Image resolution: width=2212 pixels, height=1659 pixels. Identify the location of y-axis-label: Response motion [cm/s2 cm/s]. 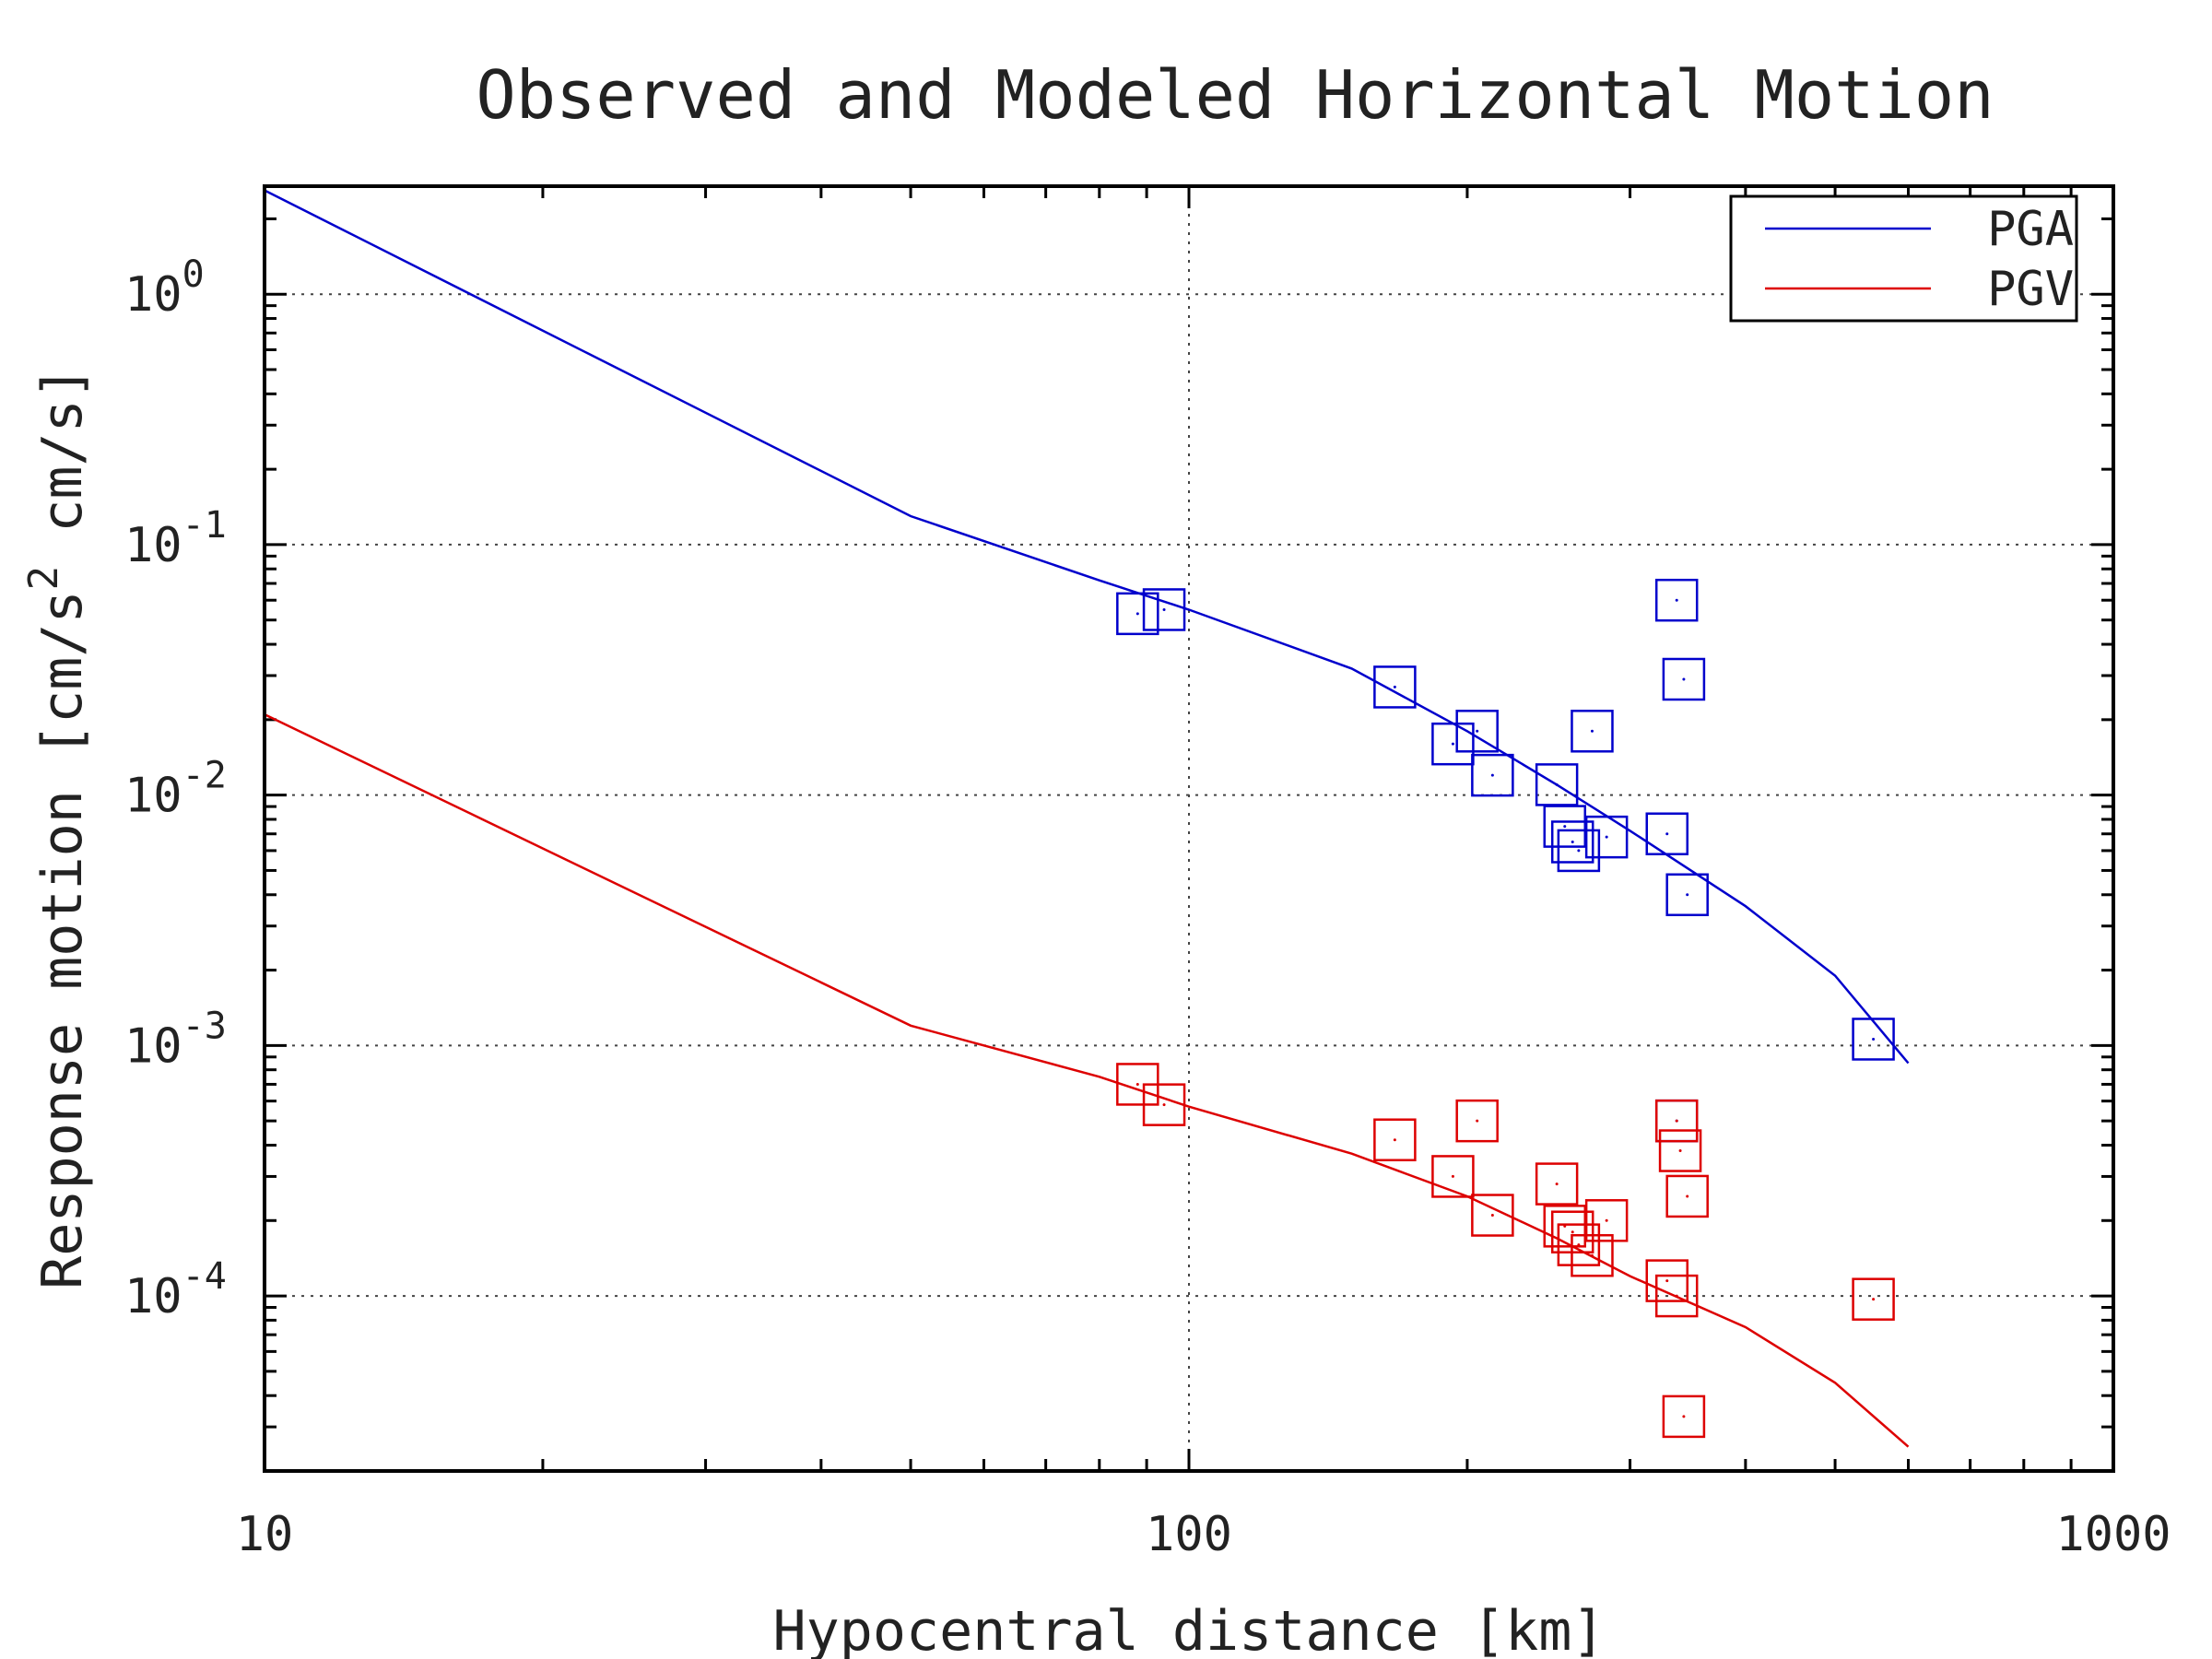
(57, 827).